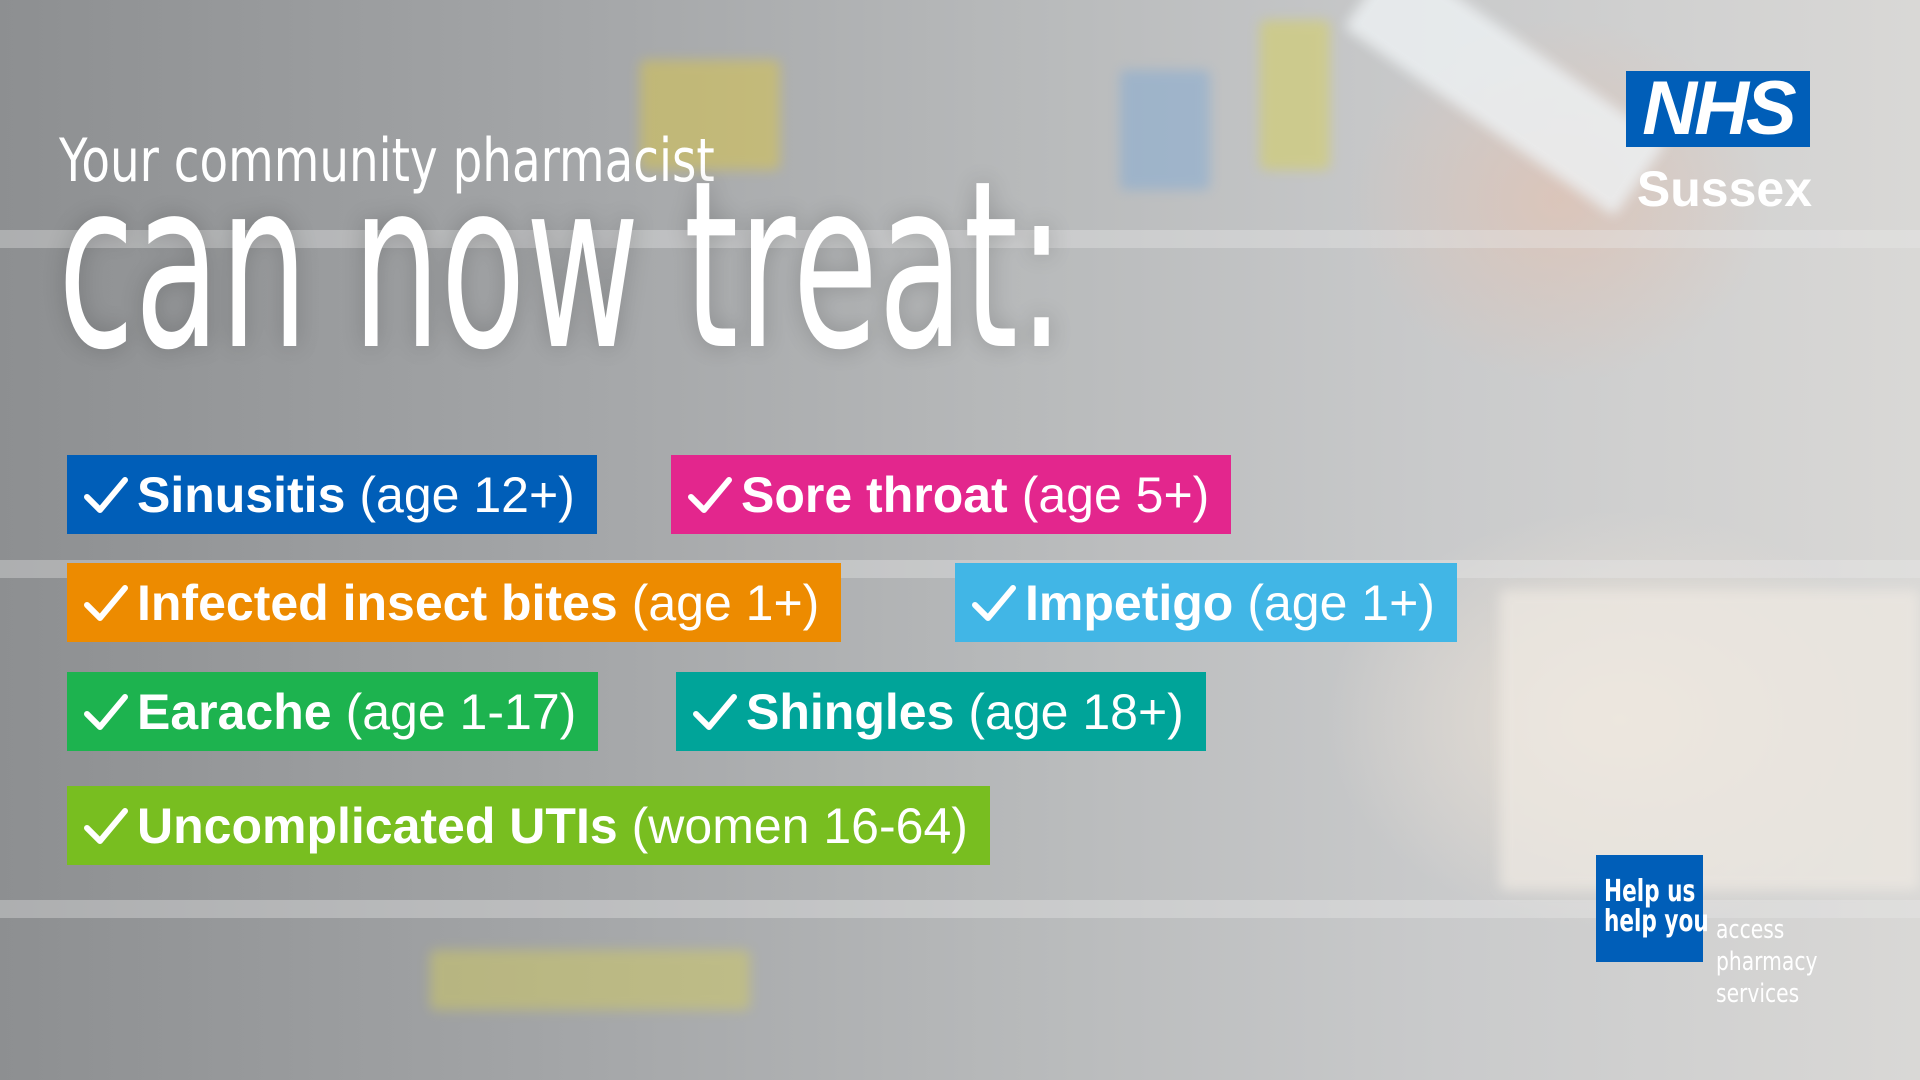 Image resolution: width=1920 pixels, height=1080 pixels. Describe the element at coordinates (850, 711) in the screenshot. I see `treatment-name: Shingles` at that location.